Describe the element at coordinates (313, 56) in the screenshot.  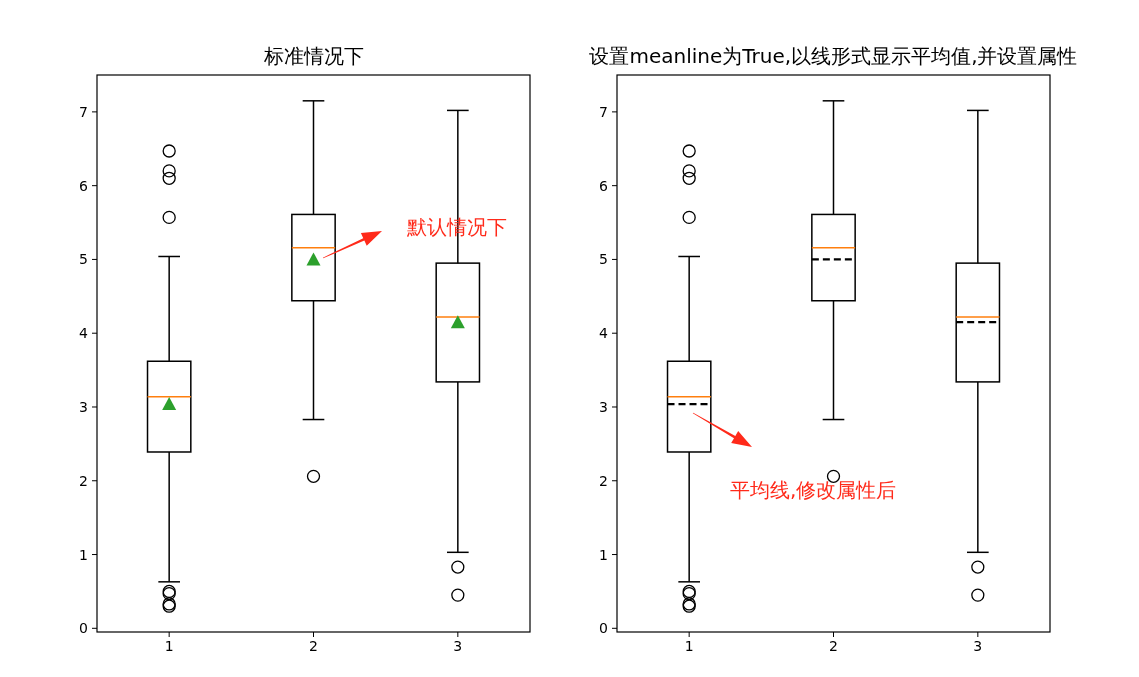
I see `chart-title: 标准情况下` at that location.